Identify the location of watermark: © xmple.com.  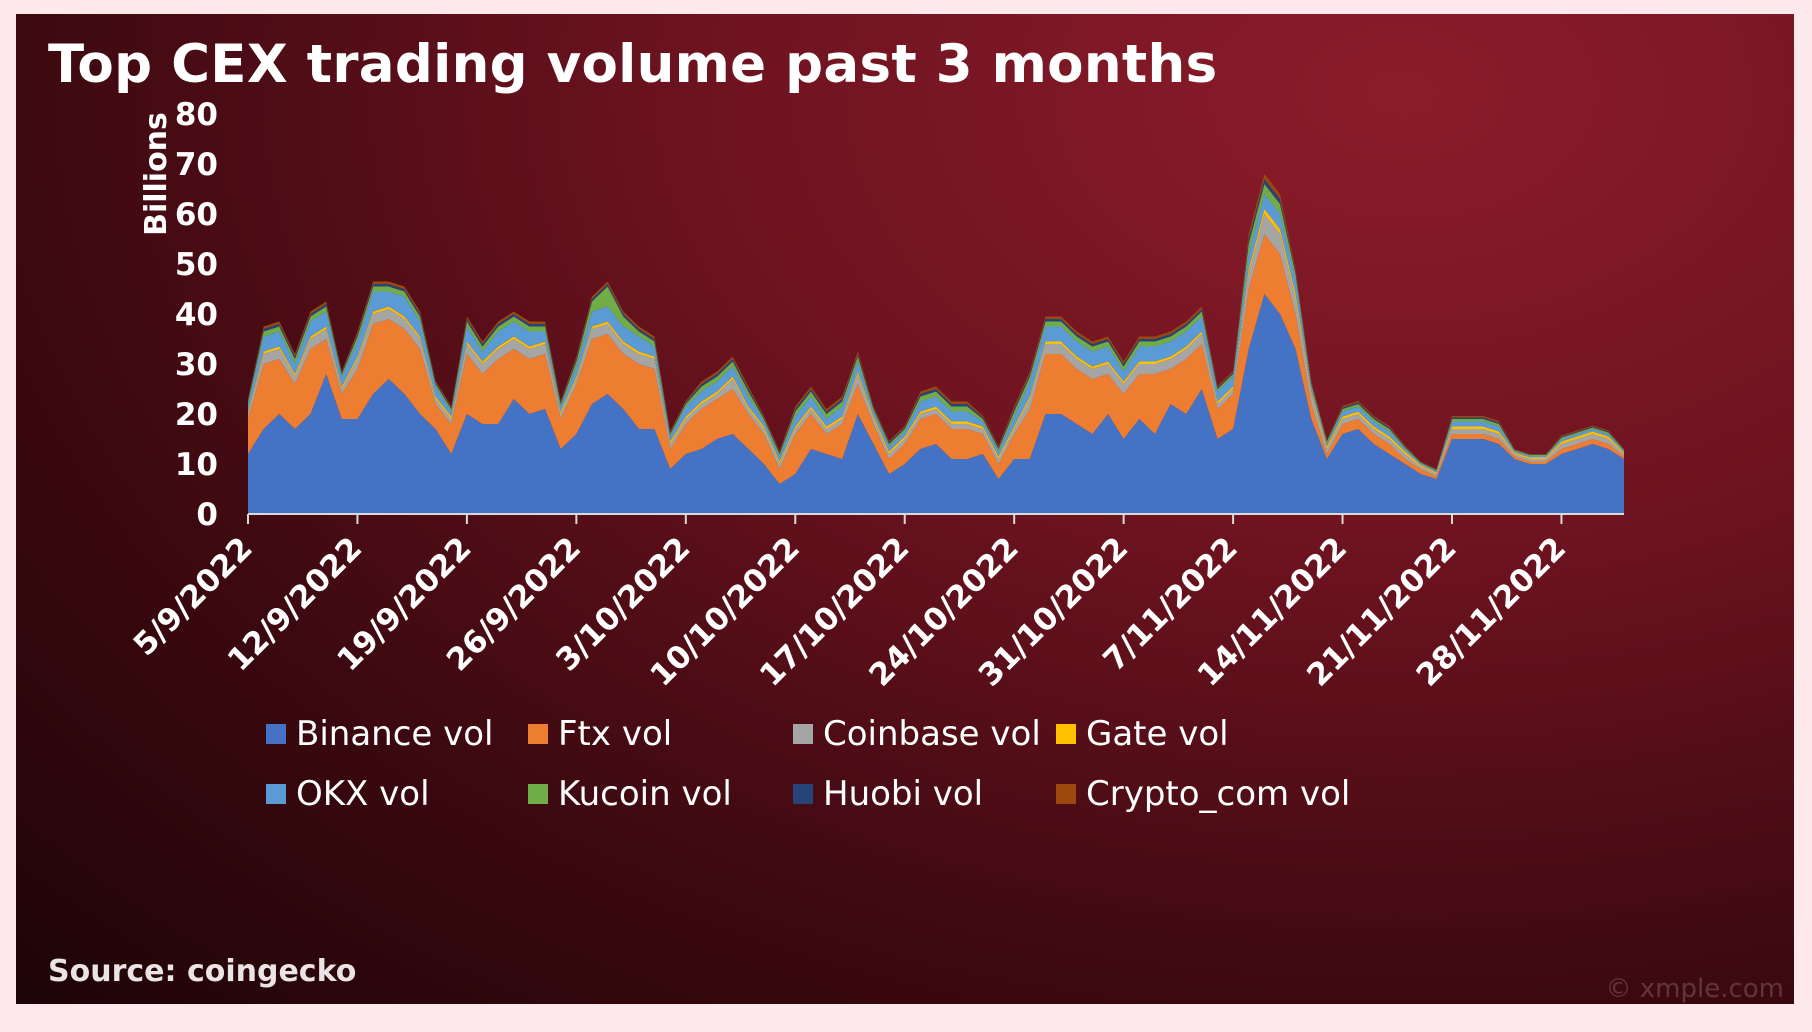
(1695, 989).